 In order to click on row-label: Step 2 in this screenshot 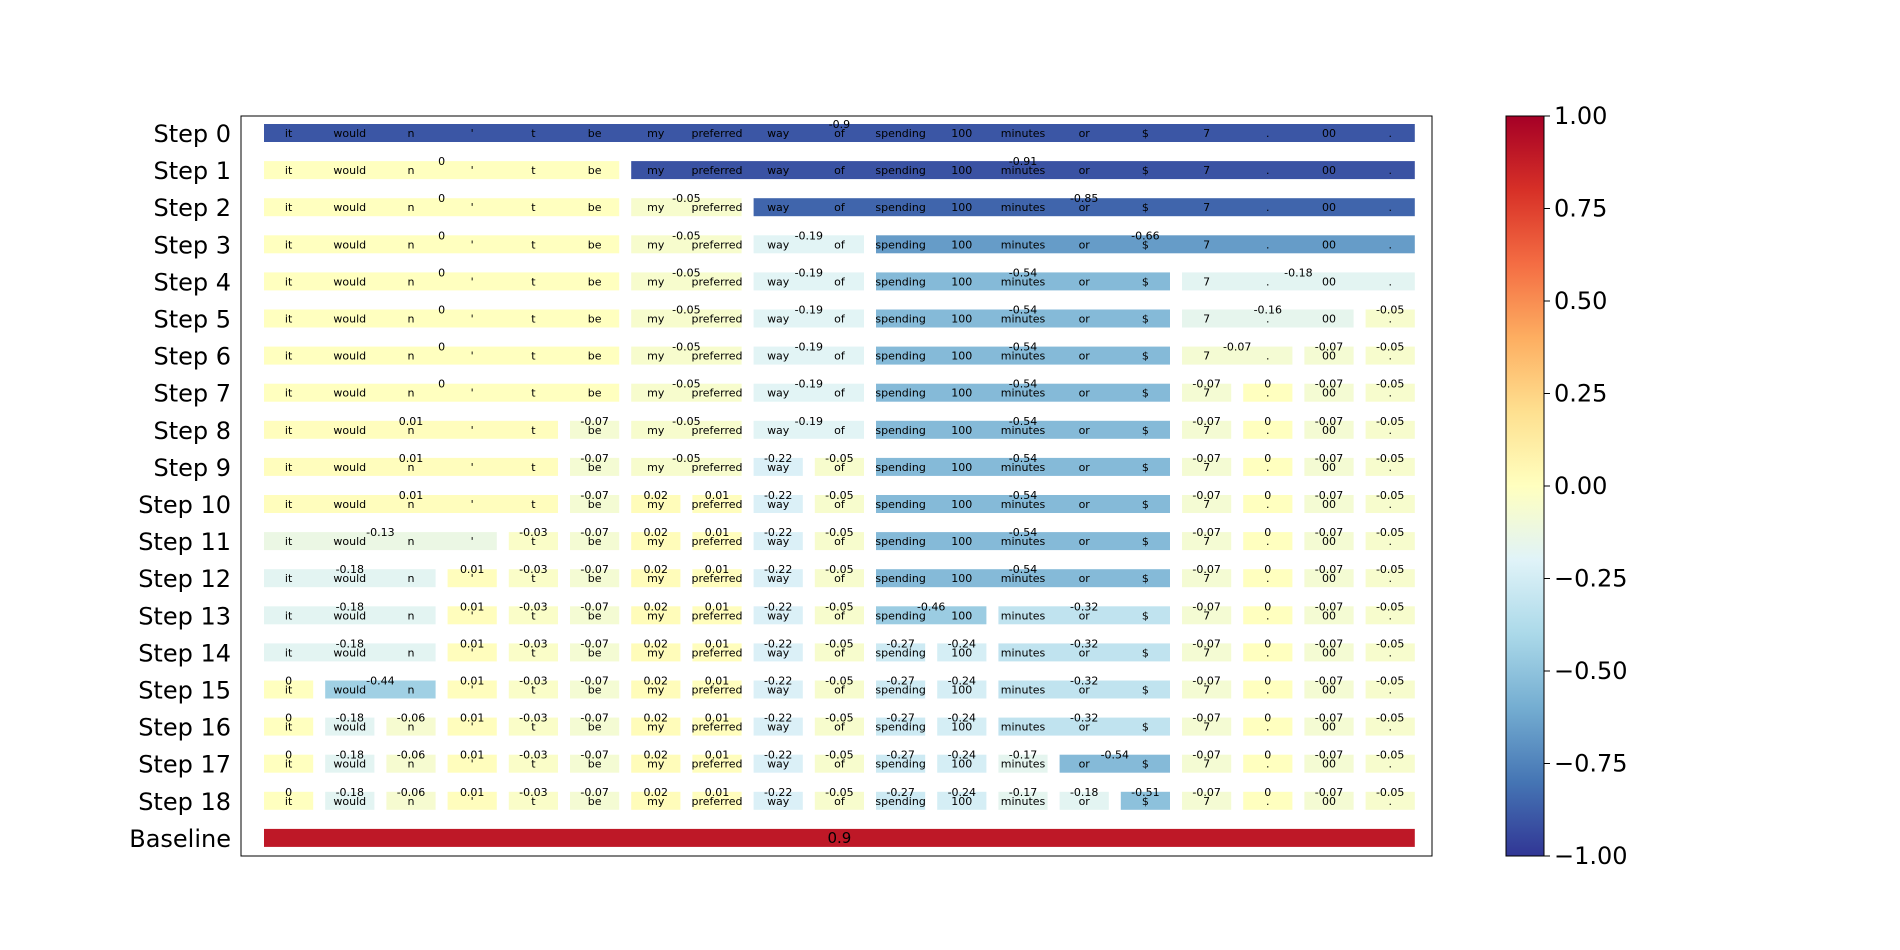, I will do `click(192, 208)`.